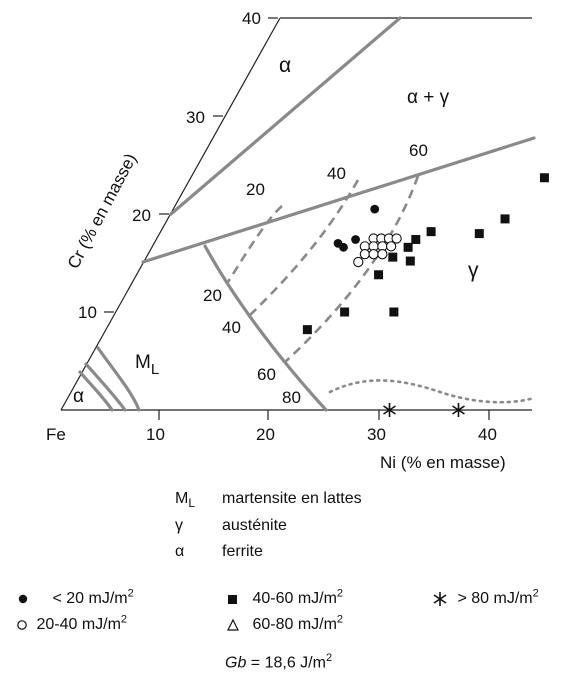  Describe the element at coordinates (231, 327) in the screenshot. I see `contour-label-solid-40: 40` at that location.